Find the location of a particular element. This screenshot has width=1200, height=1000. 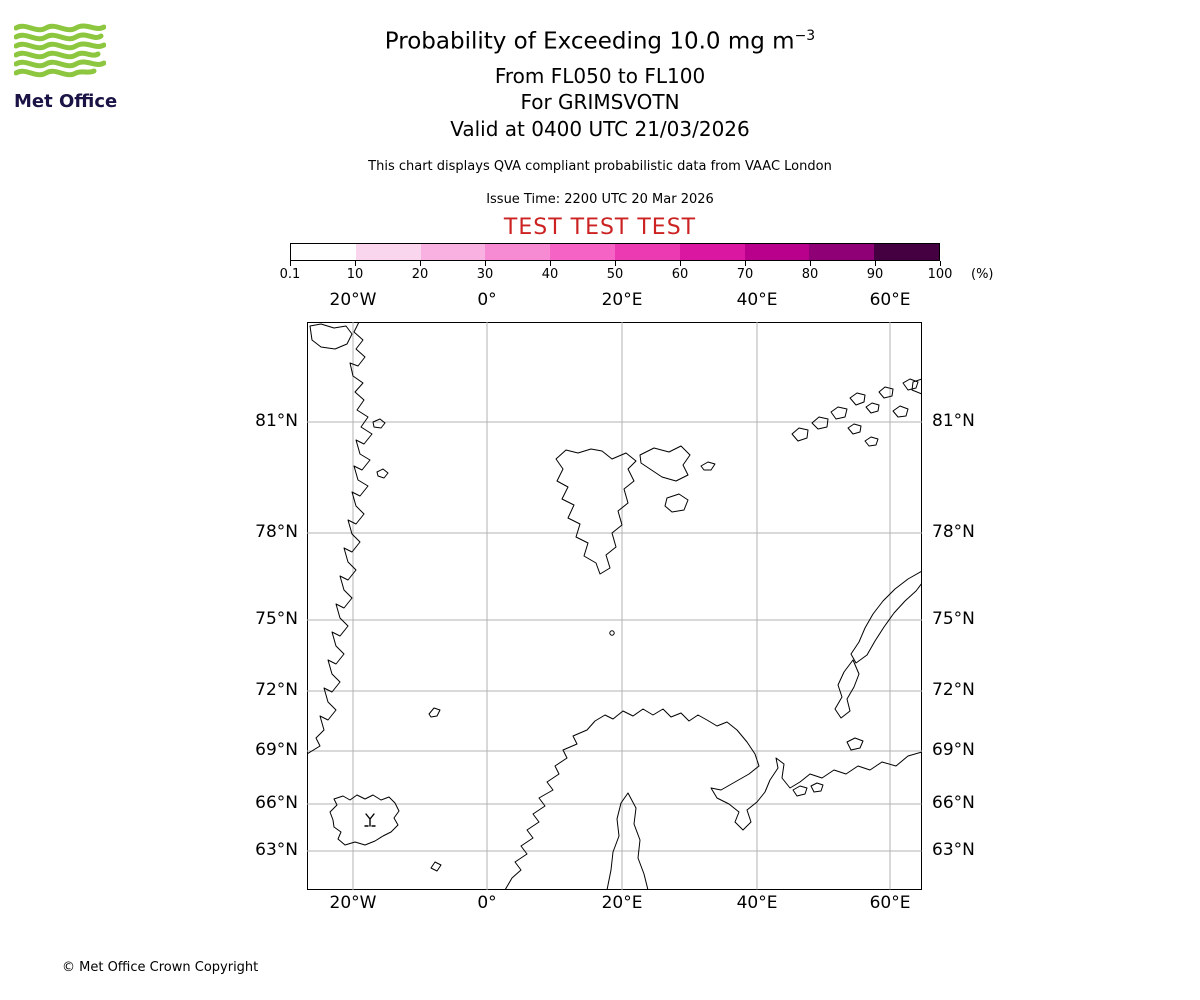

coastline-iceland is located at coordinates (364, 820).